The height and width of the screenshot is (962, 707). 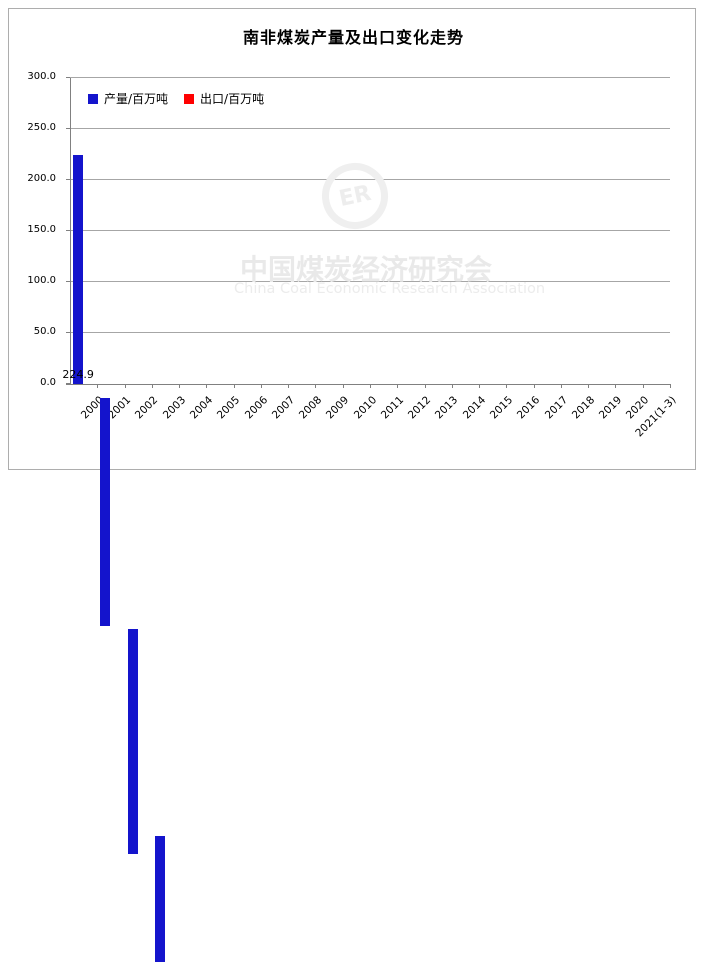 What do you see at coordinates (44, 331) in the screenshot?
I see `y-axis-label-50.0: 50.0` at bounding box center [44, 331].